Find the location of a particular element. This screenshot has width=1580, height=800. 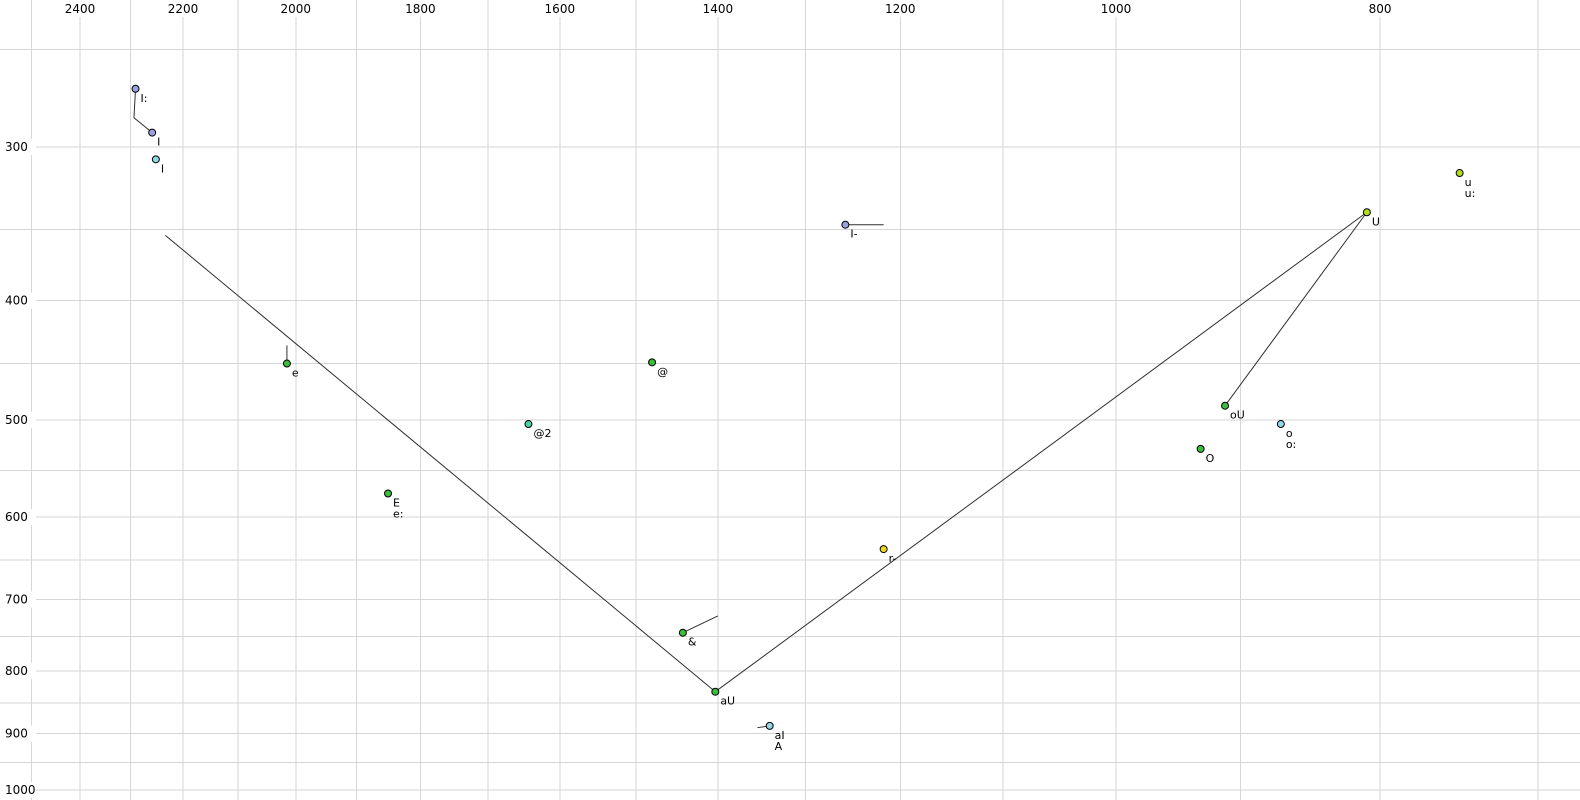

x-axis-tick-label: 2400 is located at coordinates (80, 9).